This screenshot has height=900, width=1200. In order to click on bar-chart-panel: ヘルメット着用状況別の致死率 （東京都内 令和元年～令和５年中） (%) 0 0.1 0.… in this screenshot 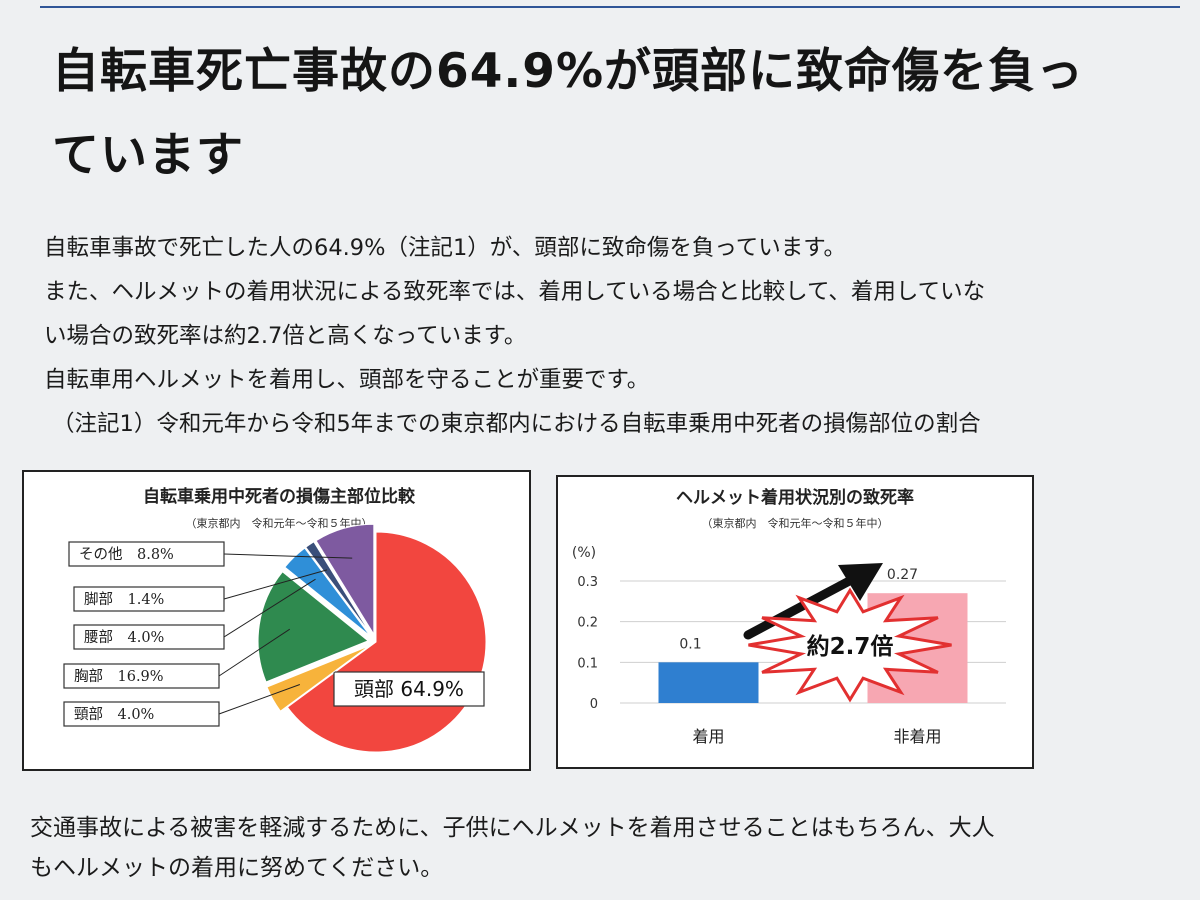, I will do `click(795, 622)`.